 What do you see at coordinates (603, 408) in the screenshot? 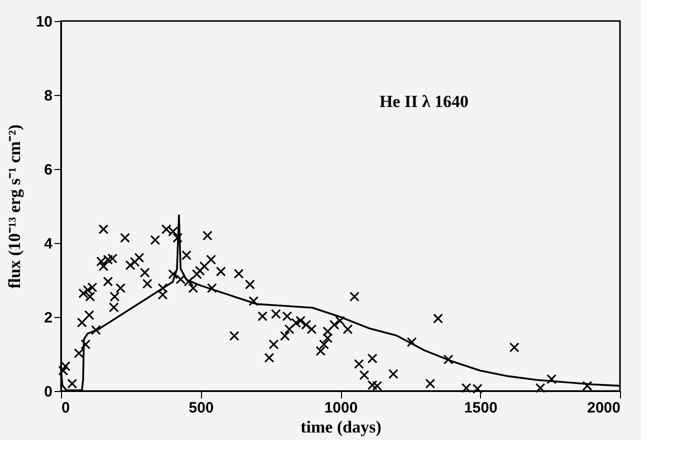
I see `x-tick-label: 2000` at bounding box center [603, 408].